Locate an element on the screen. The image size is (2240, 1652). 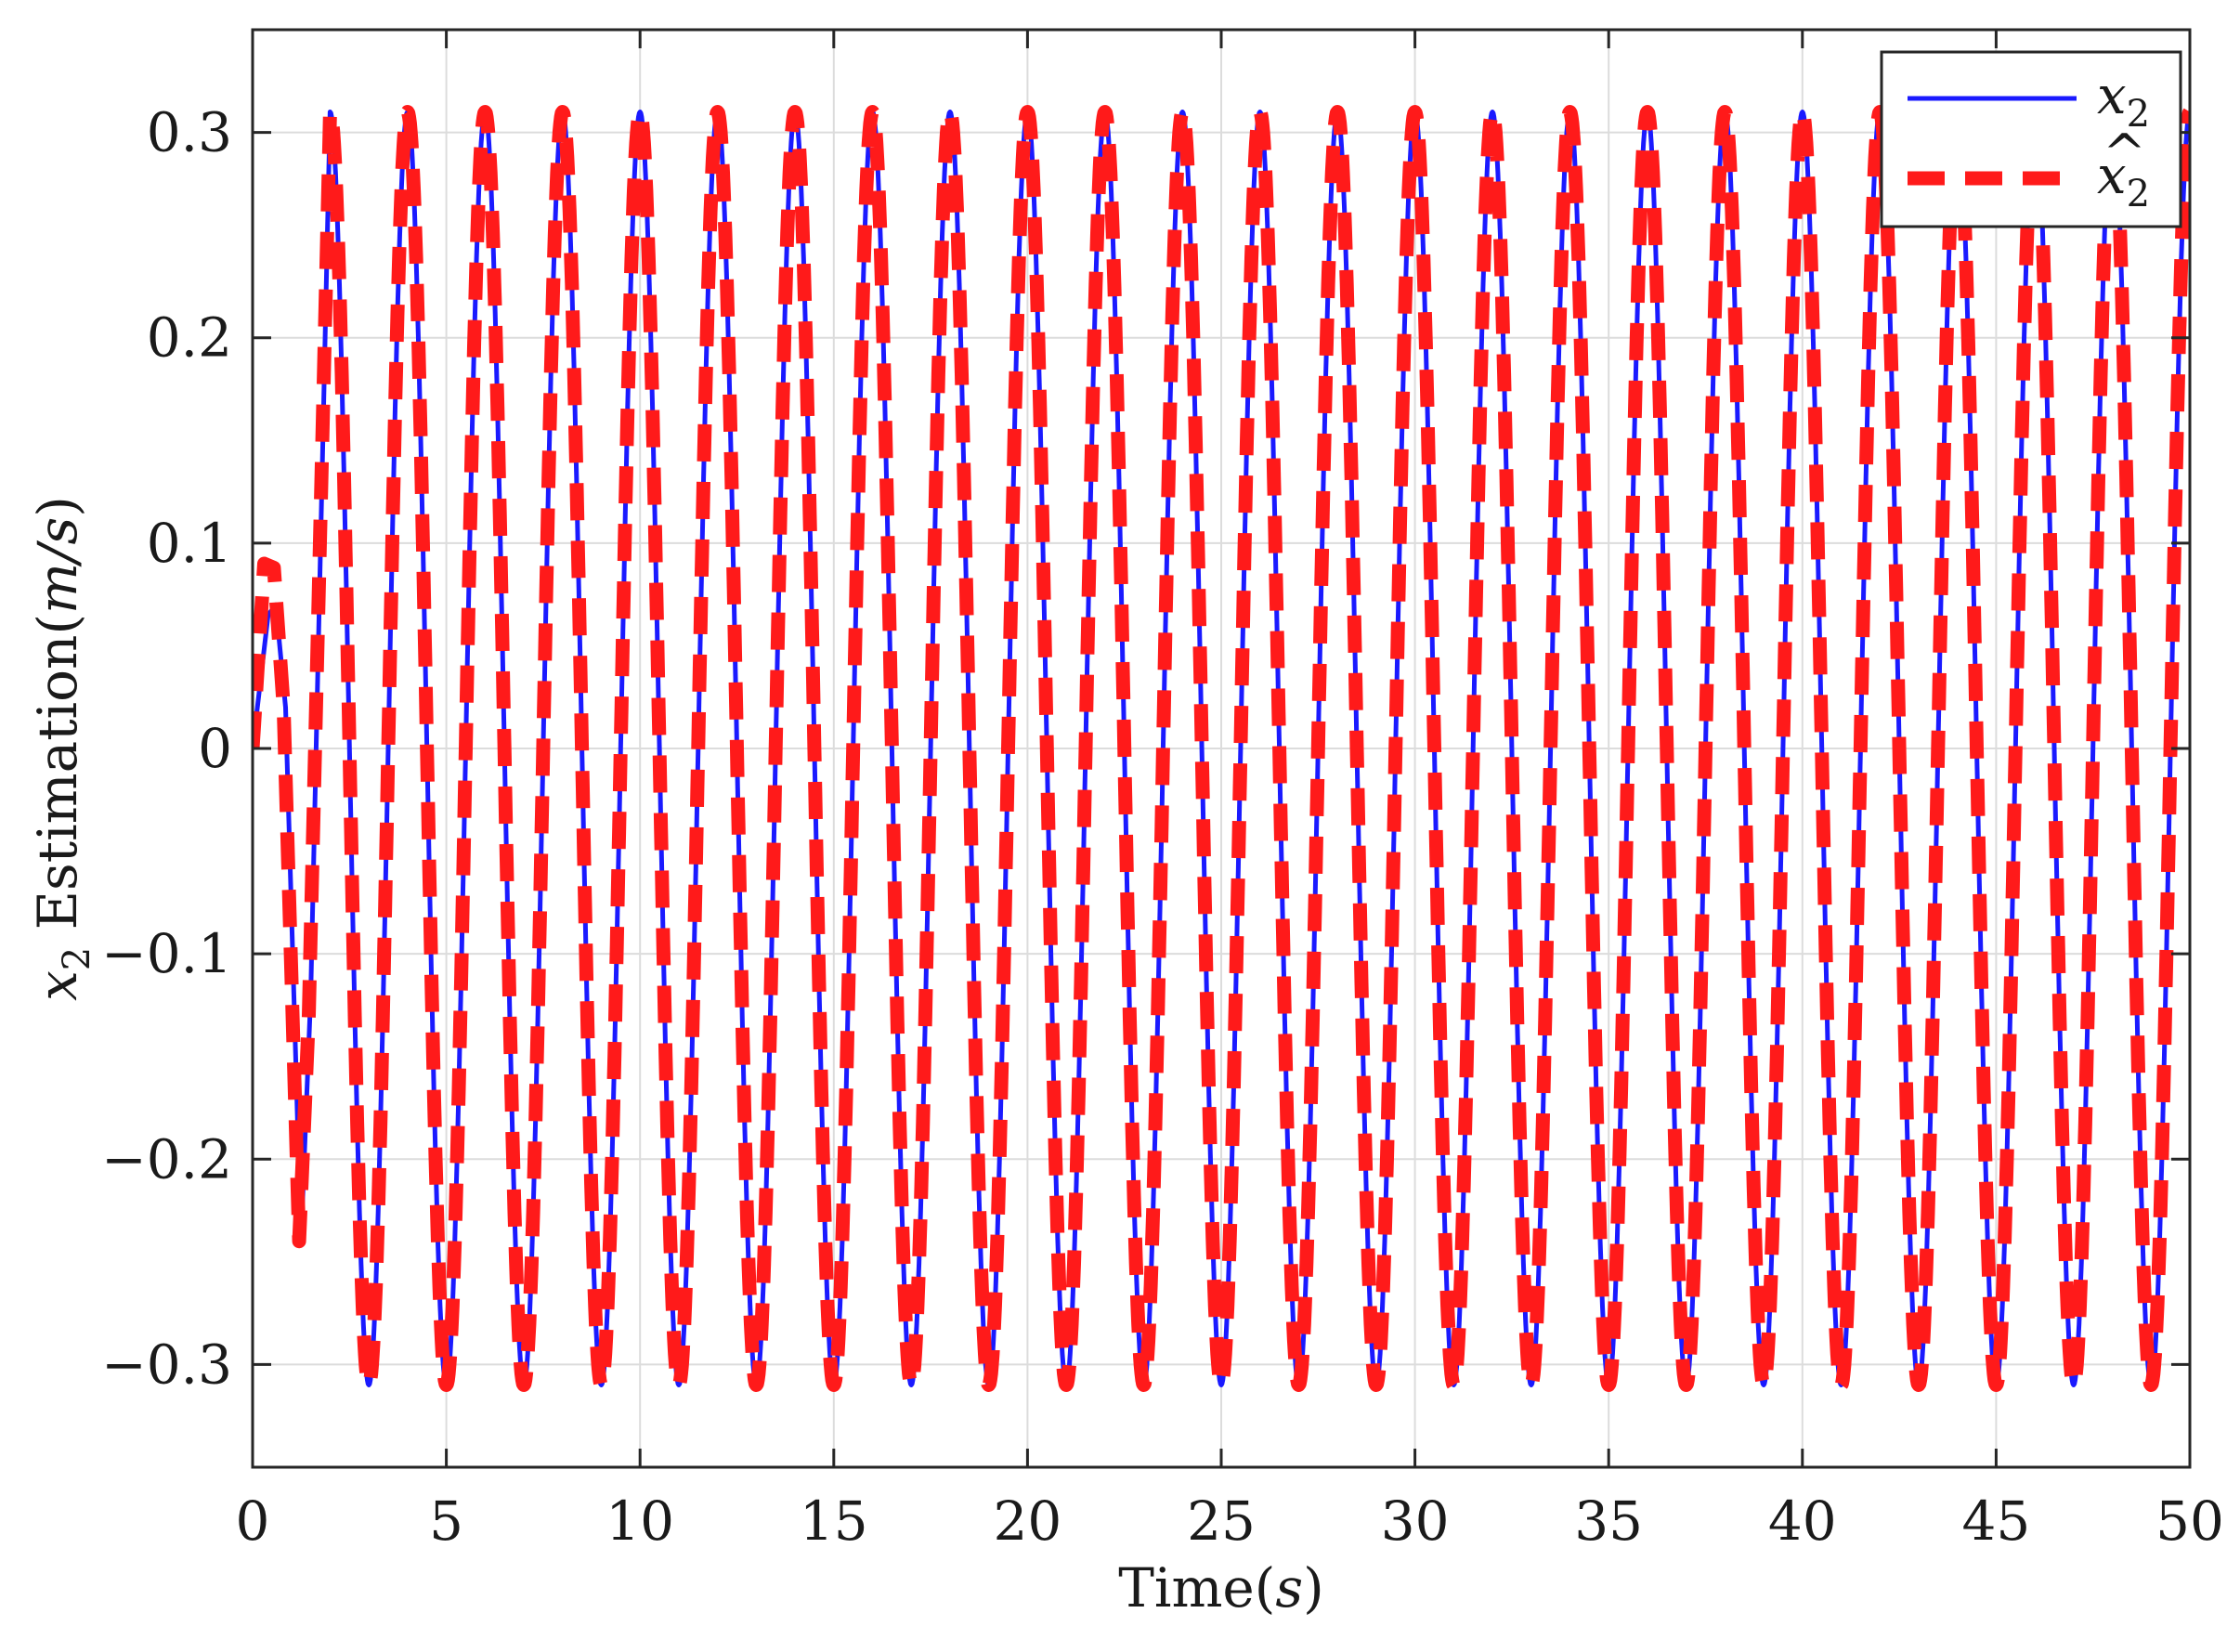
legend-label-x2-hat: x2 is located at coordinates (2123, 181).